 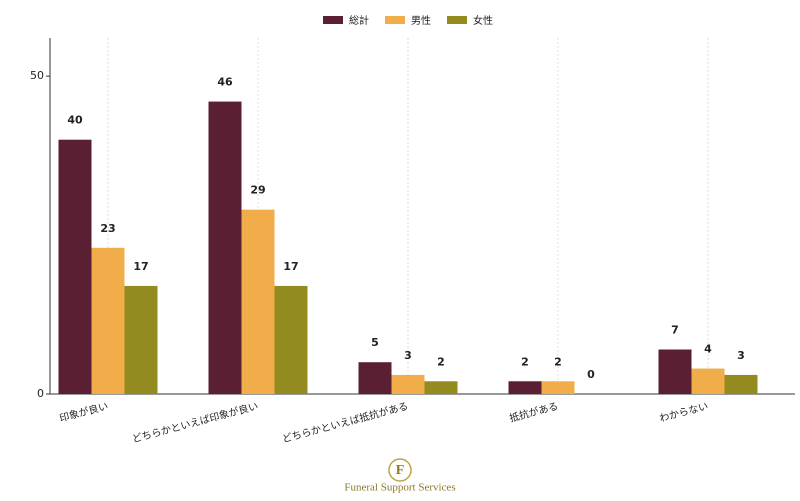 I want to click on value-label: 23, so click(x=107, y=228).